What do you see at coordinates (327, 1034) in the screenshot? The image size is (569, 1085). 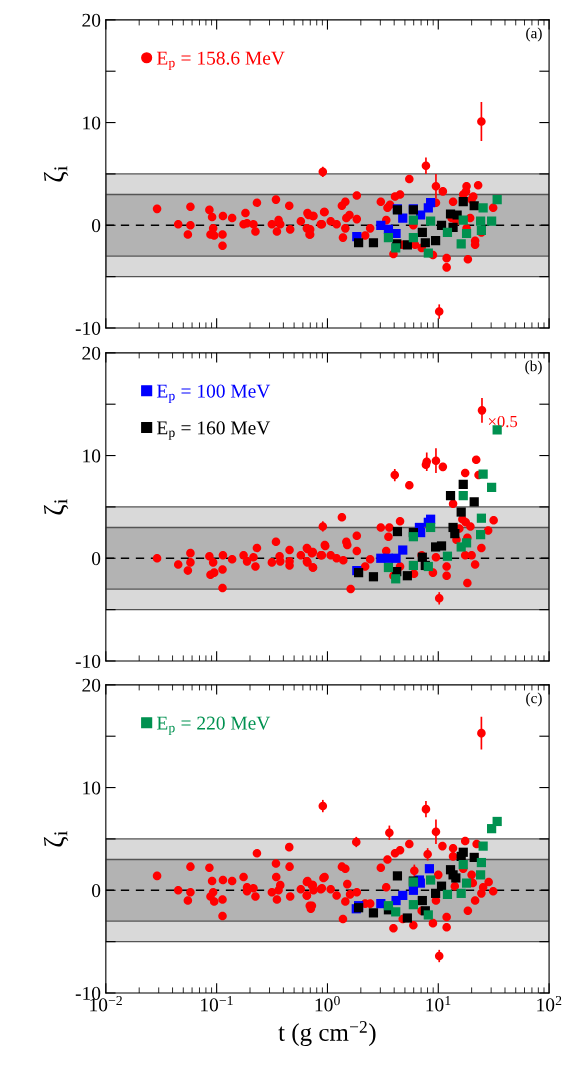 I see `x-axis-title: t (g cm$^{−2}$)` at bounding box center [327, 1034].